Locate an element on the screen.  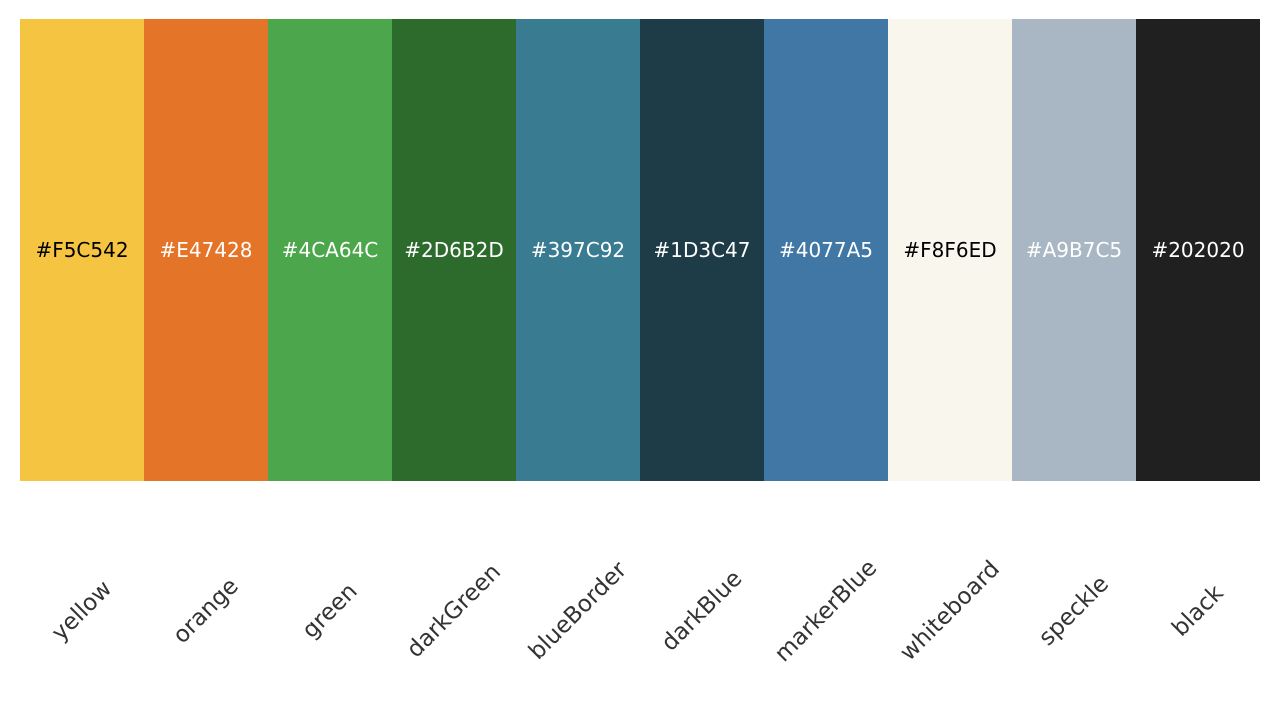
swatch-name-label: darkBlue is located at coordinates (702, 611).